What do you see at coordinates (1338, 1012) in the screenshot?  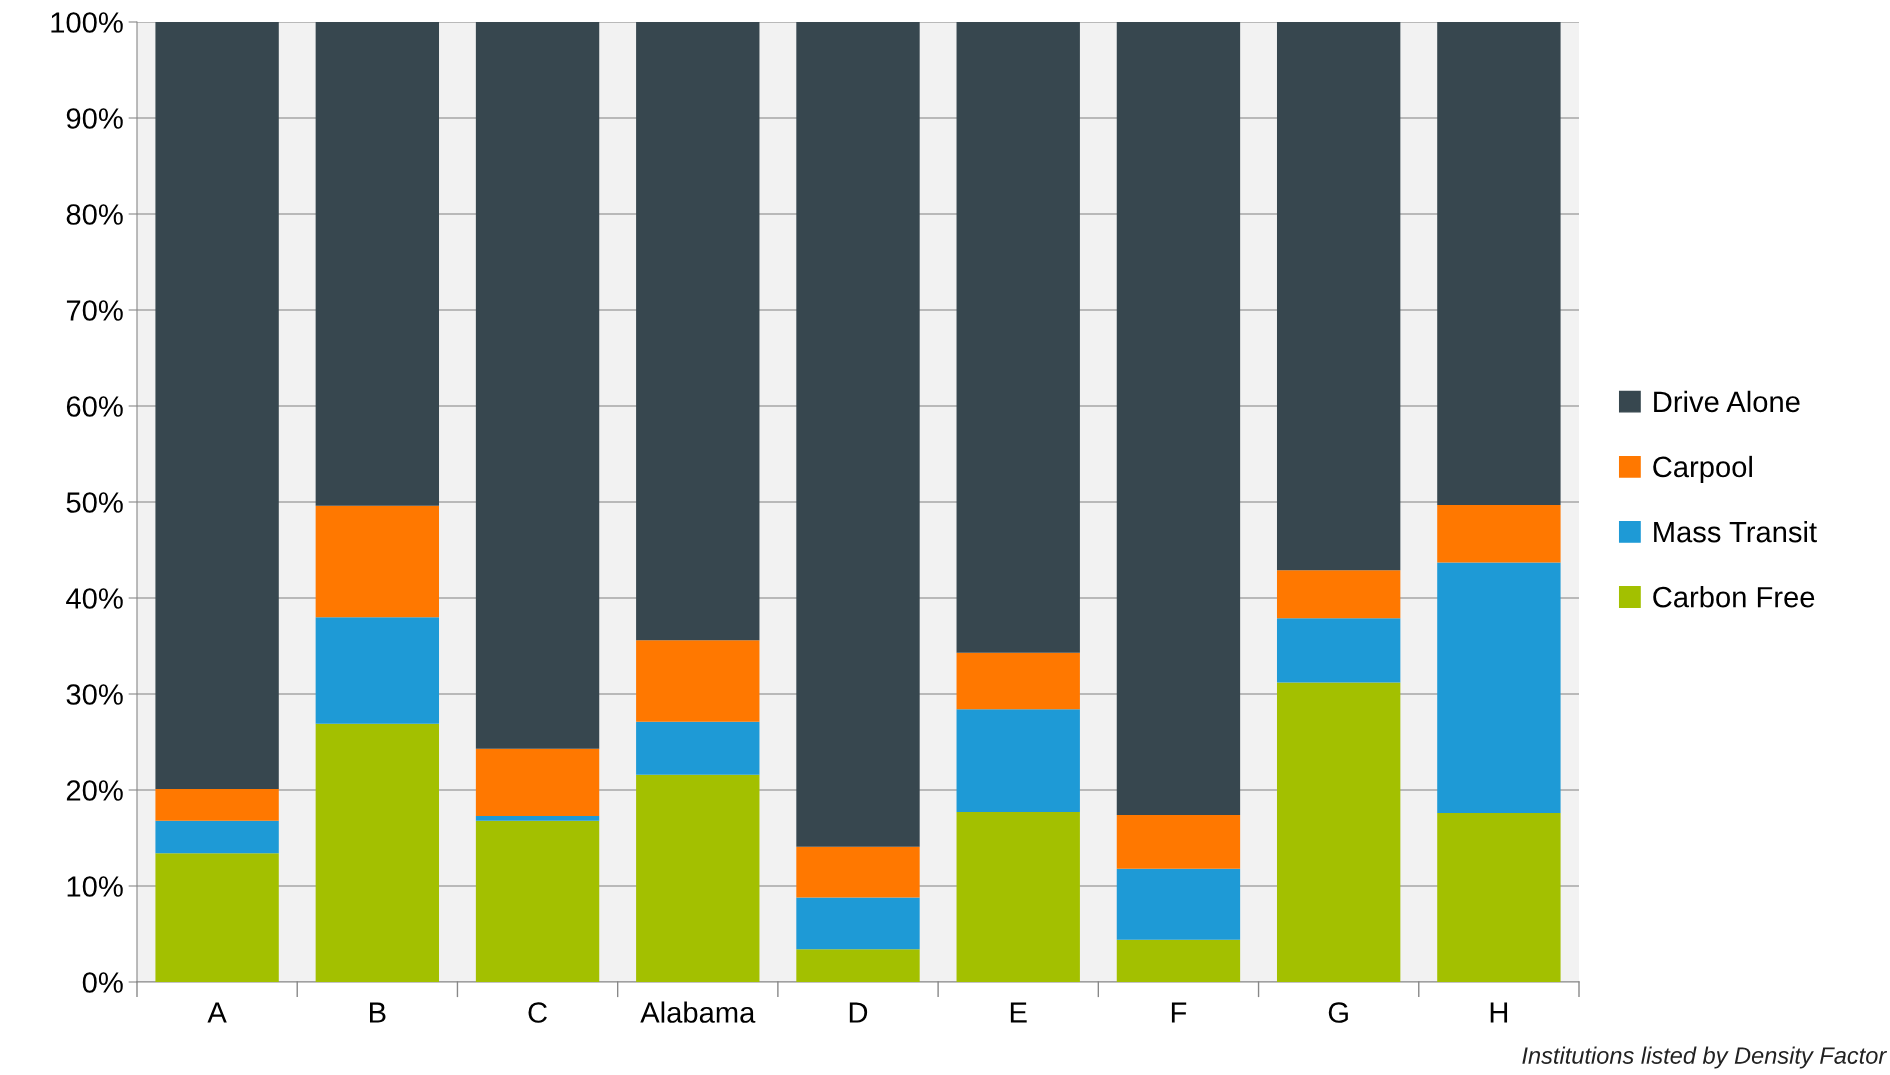 I see `x-tick-label: G` at bounding box center [1338, 1012].